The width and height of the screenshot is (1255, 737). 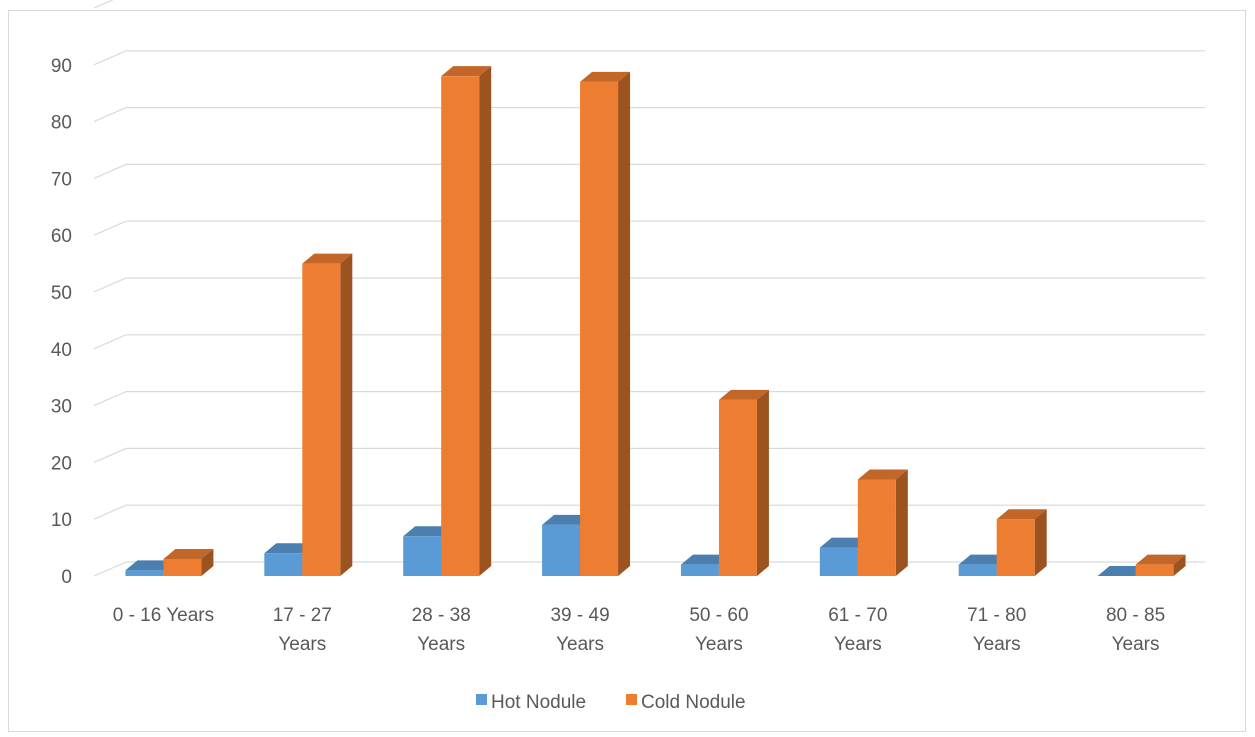 What do you see at coordinates (693, 702) in the screenshot?
I see `legend-label: Cold Nodule` at bounding box center [693, 702].